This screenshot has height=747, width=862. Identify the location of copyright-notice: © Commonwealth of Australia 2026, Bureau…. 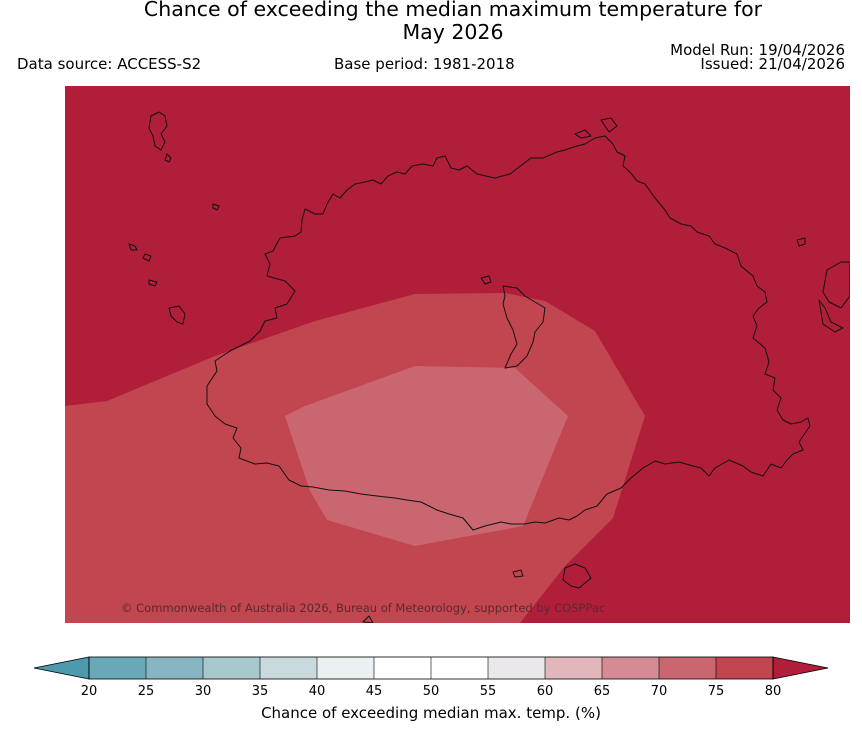
(363, 608).